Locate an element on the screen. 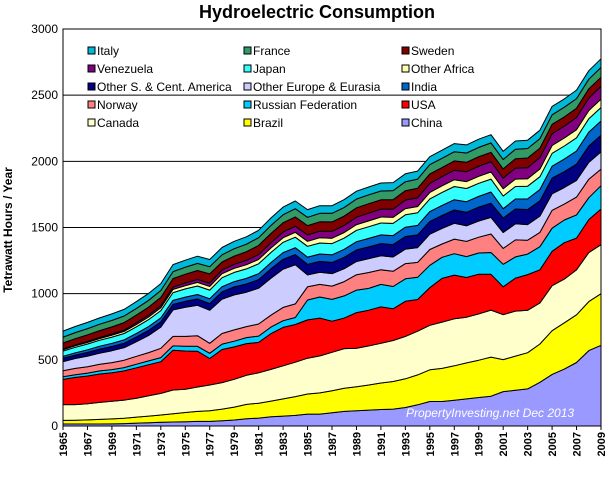 Image resolution: width=616 pixels, height=477 pixels. x-tick-label: 1979 is located at coordinates (235, 444).